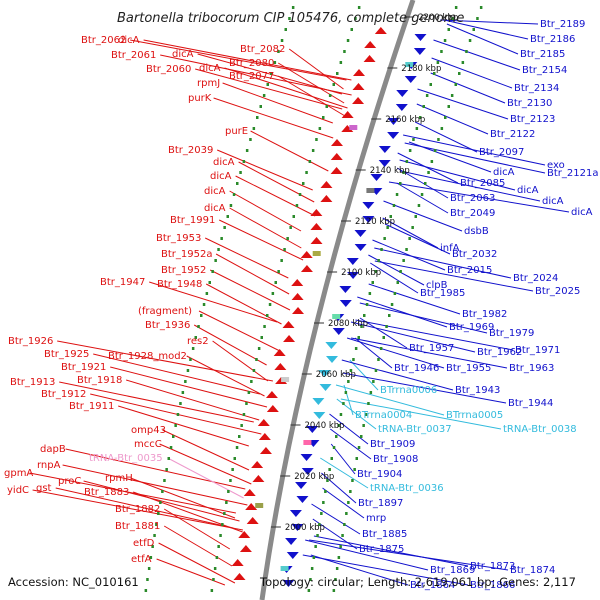 This screenshot has width=600, height=600. I want to click on kbp-label: 2160 kbp, so click(405, 120).